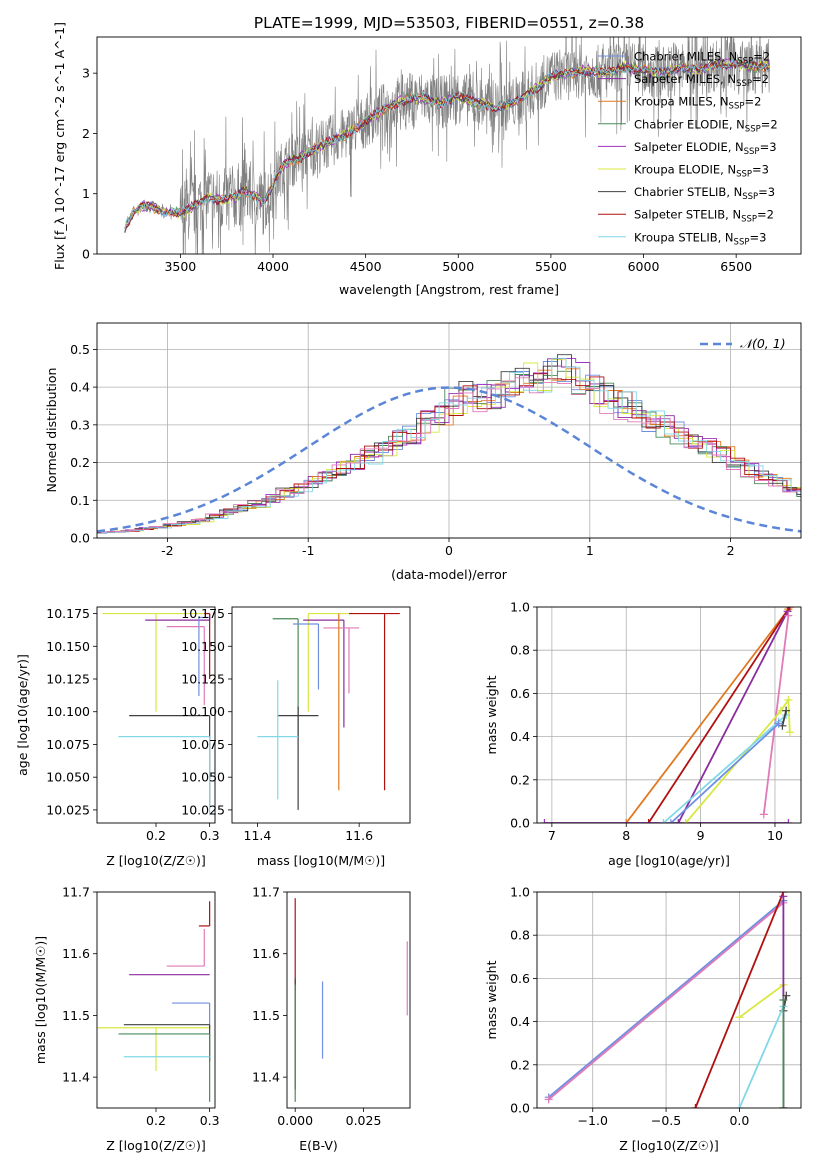 This screenshot has width=819, height=1174. I want to click on age_vs_z-ytick-label: 10.150, so click(68, 646).